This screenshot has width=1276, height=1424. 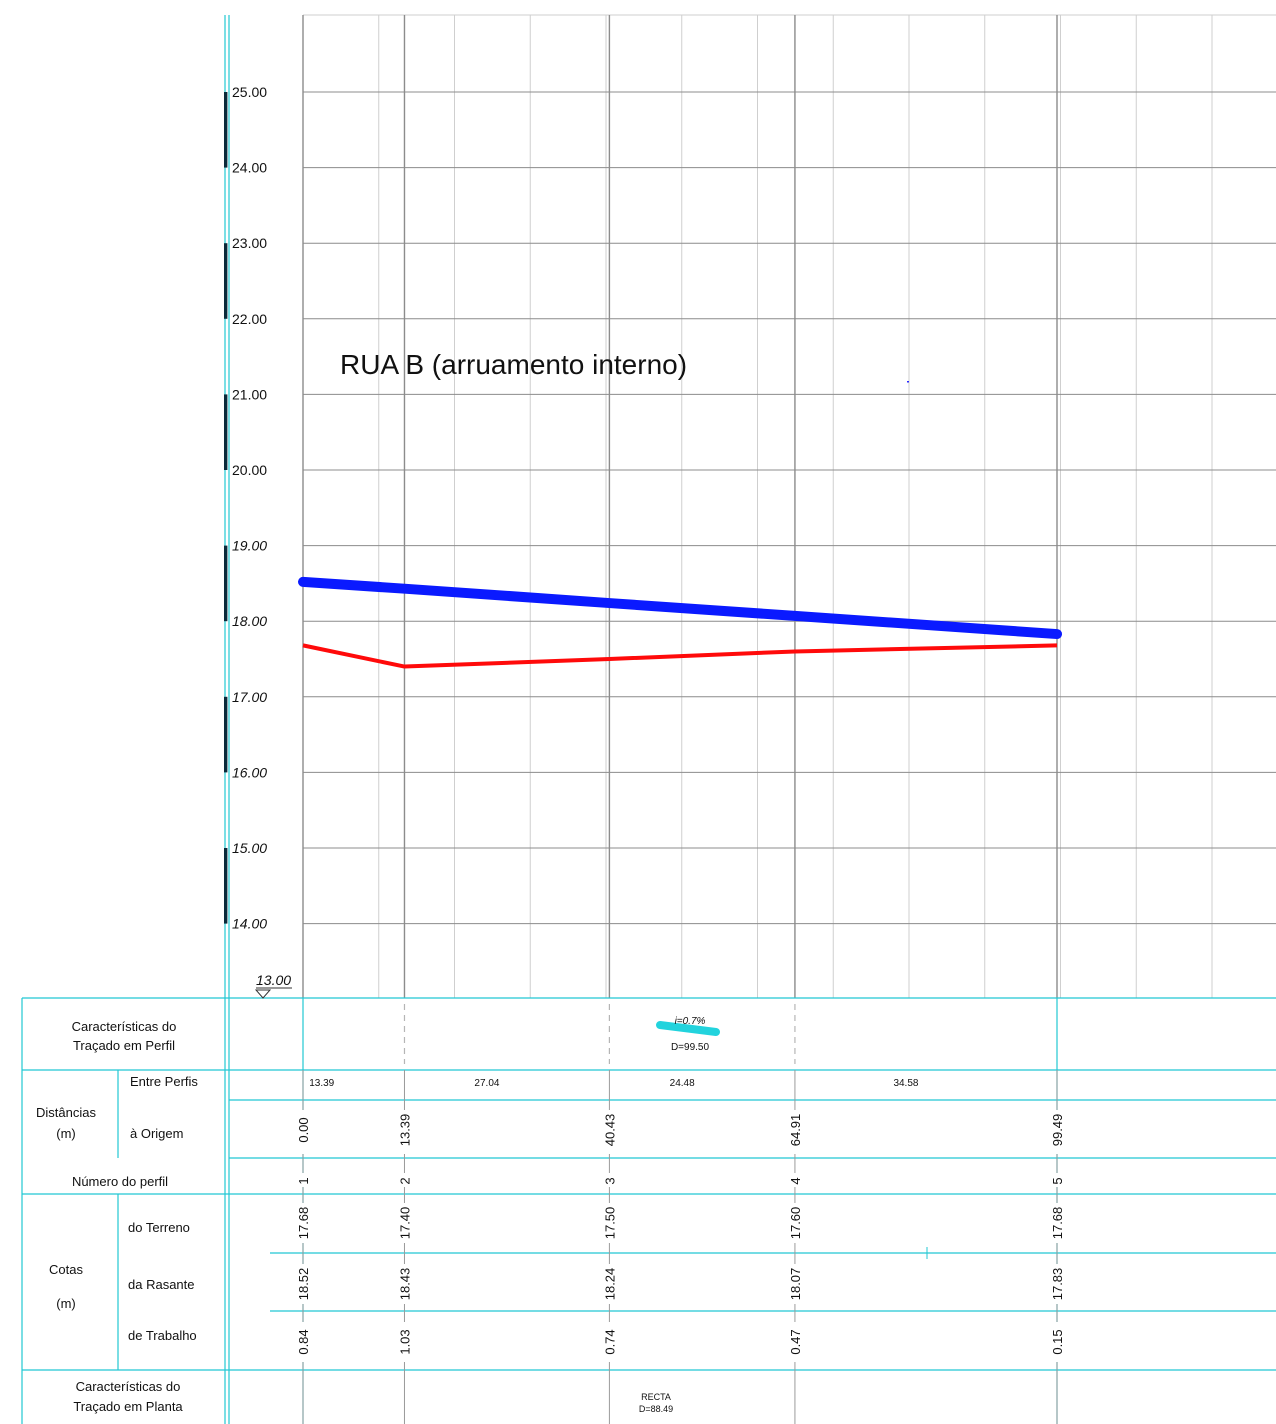 I want to click on planta-distance: D=88.49, so click(x=656, y=1409).